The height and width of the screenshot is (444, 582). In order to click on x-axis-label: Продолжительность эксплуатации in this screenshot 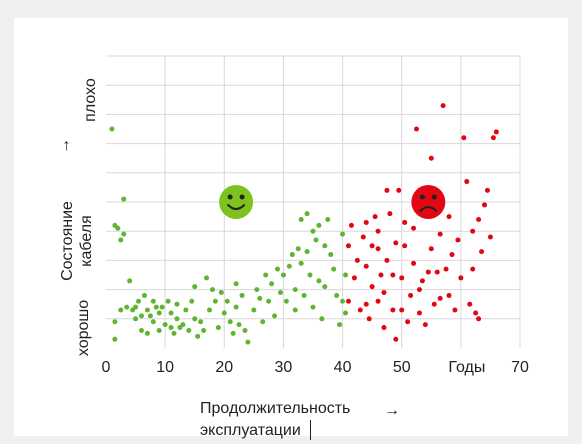, I will do `click(275, 420)`.